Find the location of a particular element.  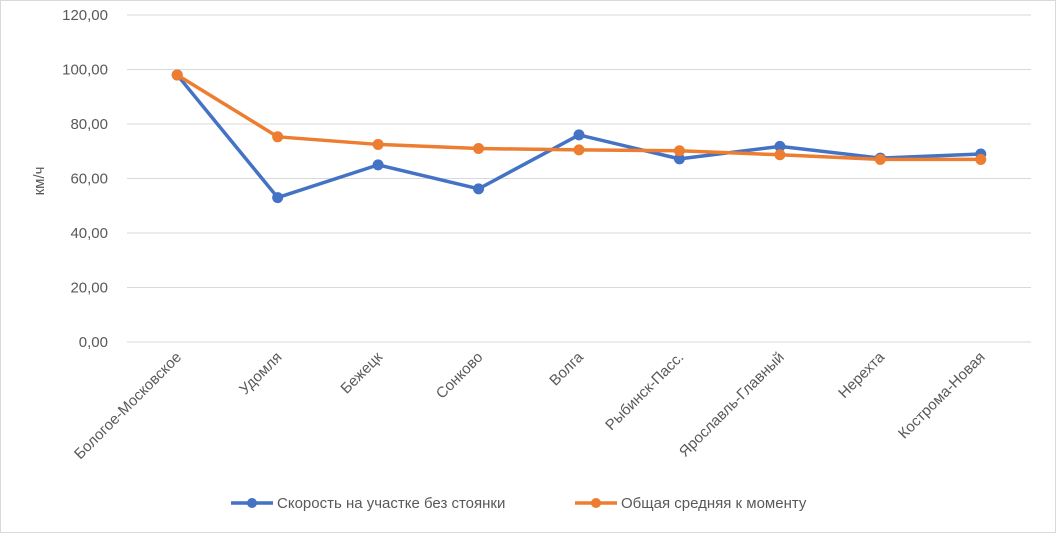

y-tick-label: 120,00 is located at coordinates (85, 15).